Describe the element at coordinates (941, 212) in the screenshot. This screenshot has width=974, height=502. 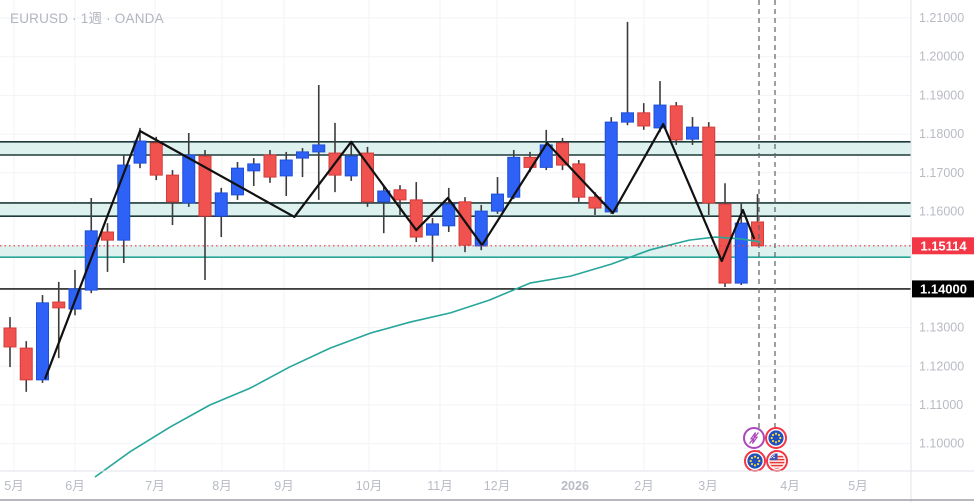
I see `price-tick-label: 1.16000` at that location.